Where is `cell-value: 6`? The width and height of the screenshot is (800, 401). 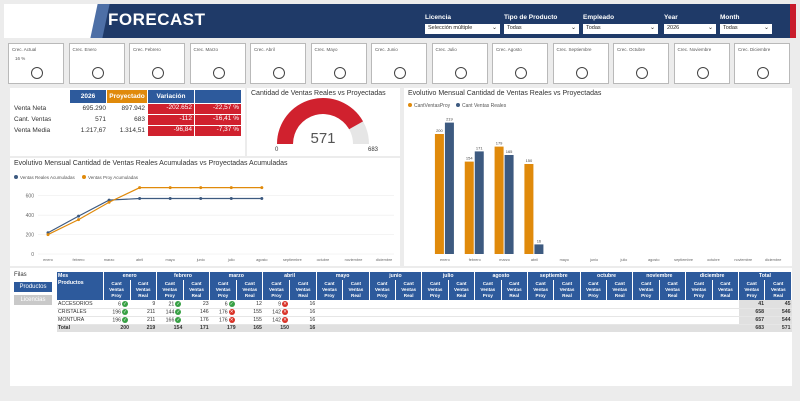 cell-value: 6 is located at coordinates (120, 303).